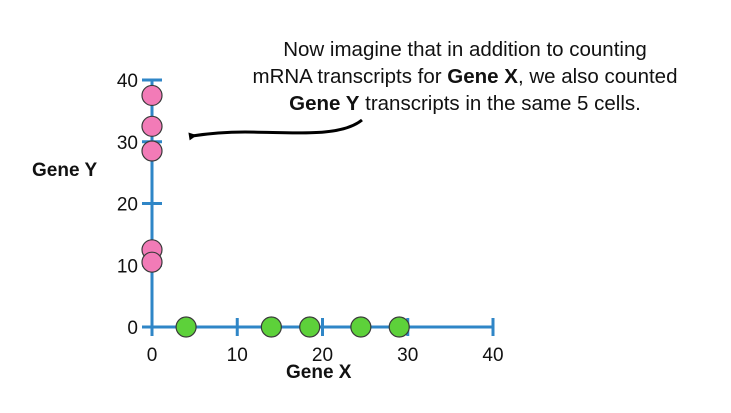  I want to click on annotation-line-3-post: transcripts in the same 5 cells., so click(500, 103).